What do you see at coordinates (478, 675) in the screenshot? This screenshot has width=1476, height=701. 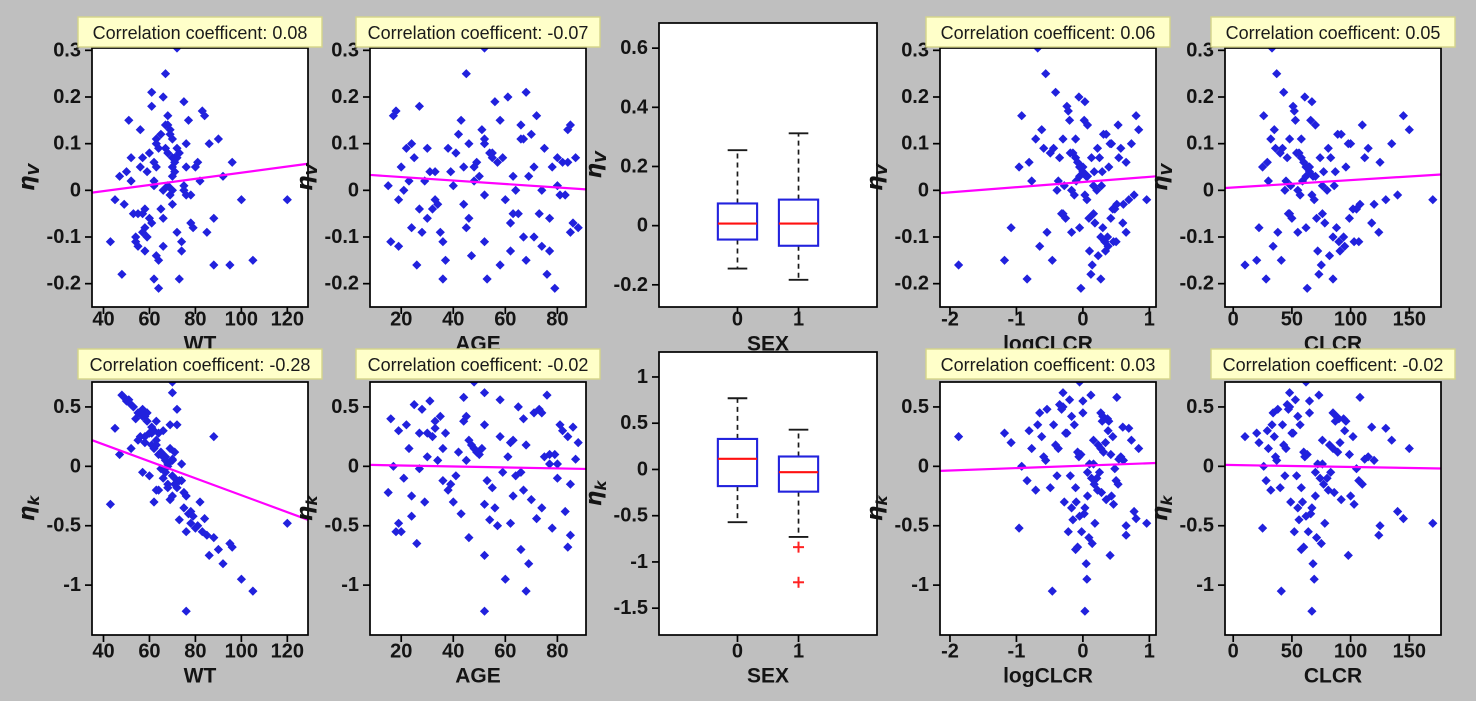 I see `x-axis-label: AGE` at bounding box center [478, 675].